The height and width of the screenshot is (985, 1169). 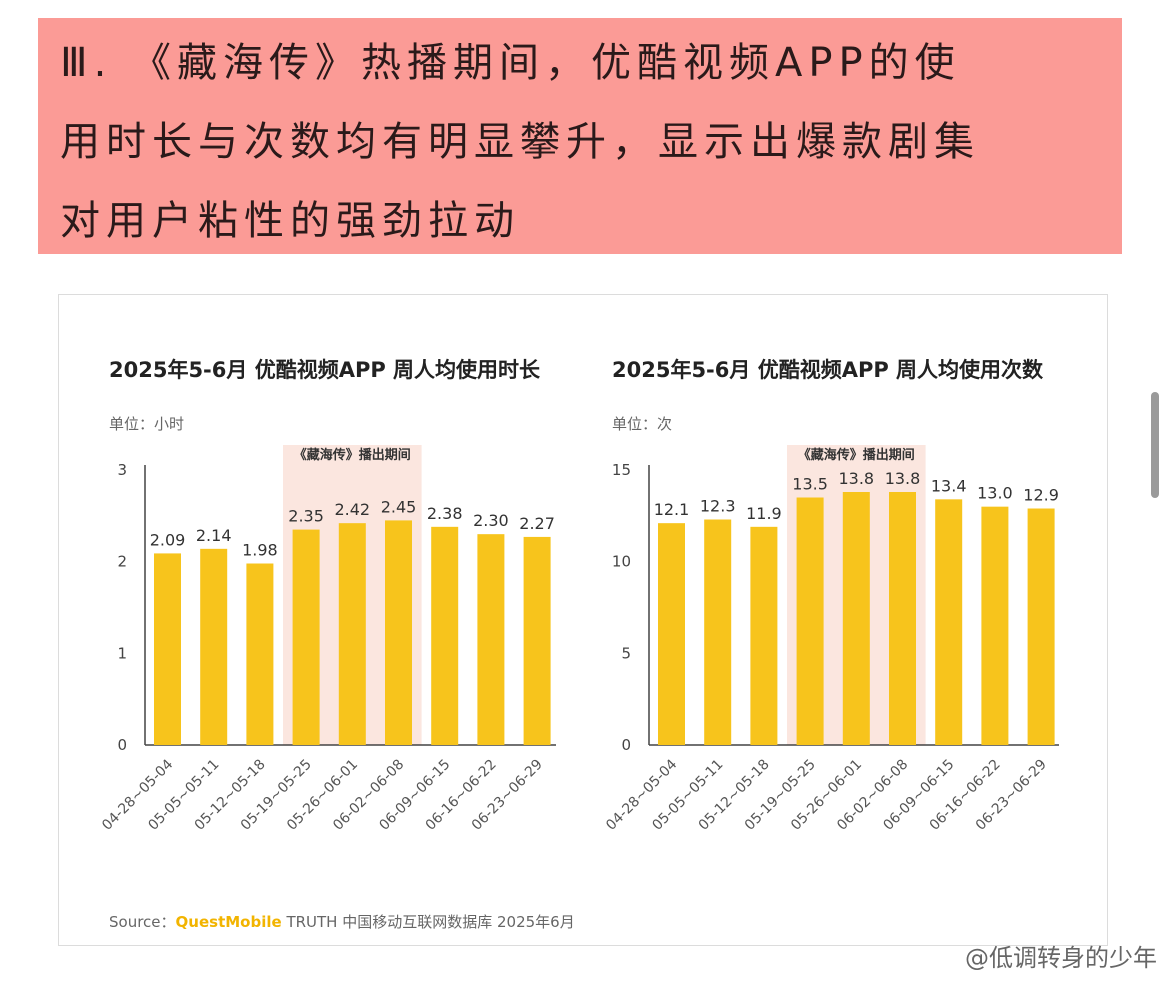 What do you see at coordinates (491, 520) in the screenshot?
I see `chart1-value-label: 2.30` at bounding box center [491, 520].